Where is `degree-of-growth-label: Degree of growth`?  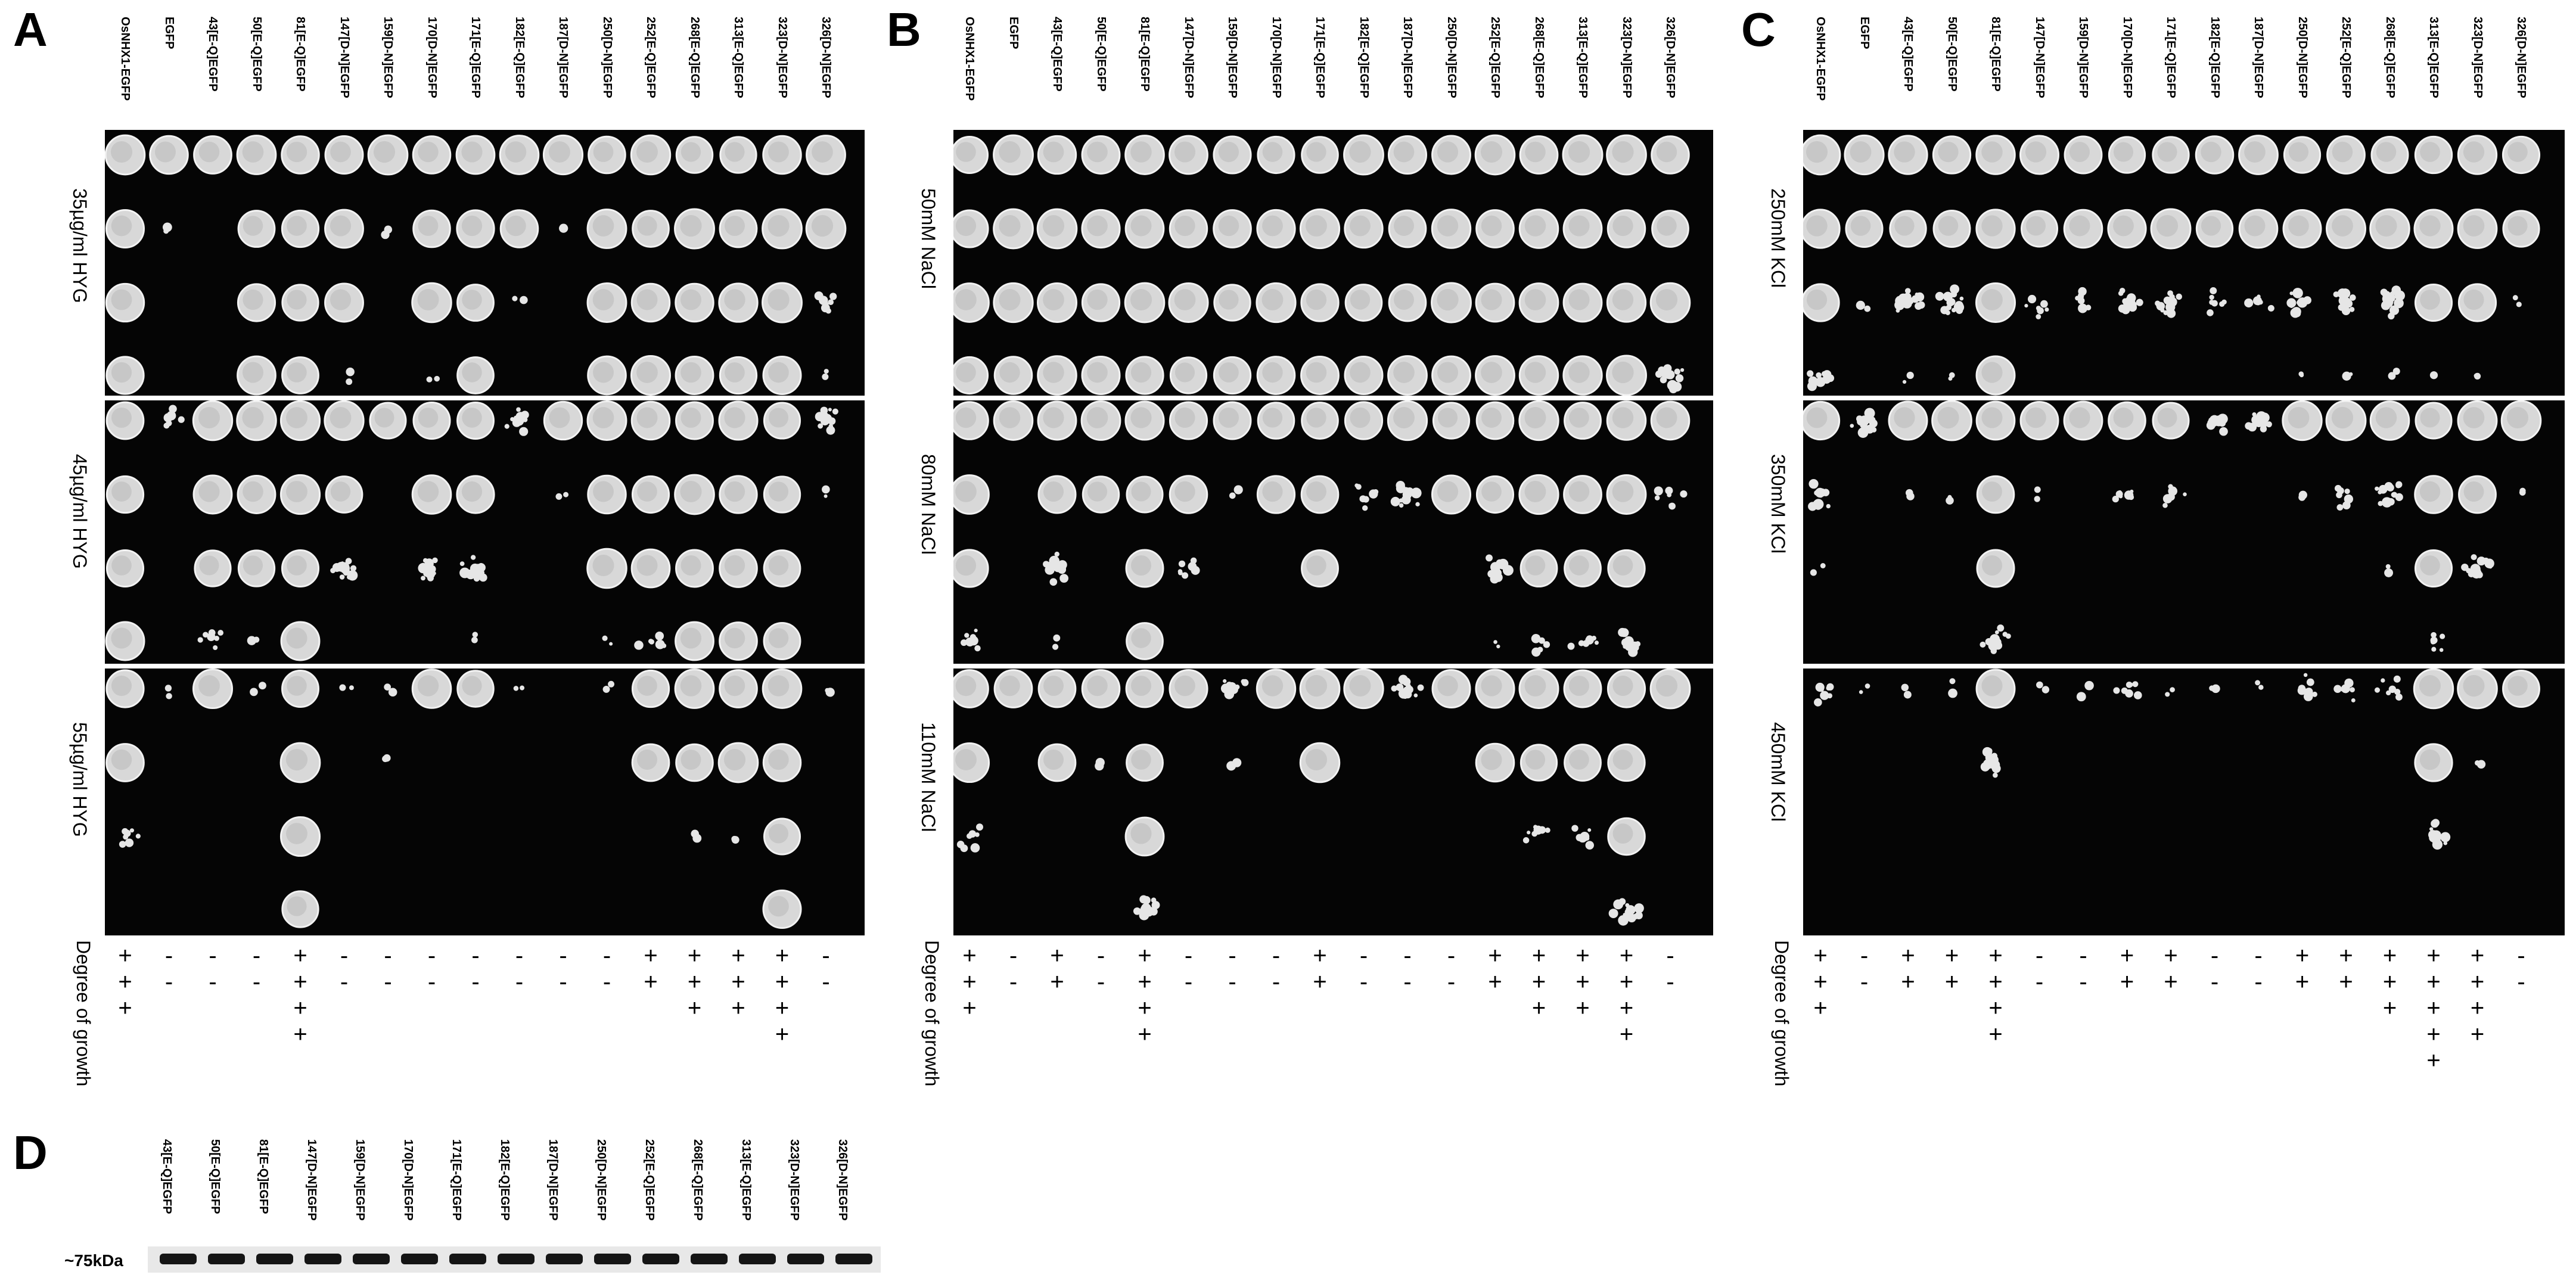
degree-of-growth-label: Degree of growth is located at coordinates (1782, 1014).